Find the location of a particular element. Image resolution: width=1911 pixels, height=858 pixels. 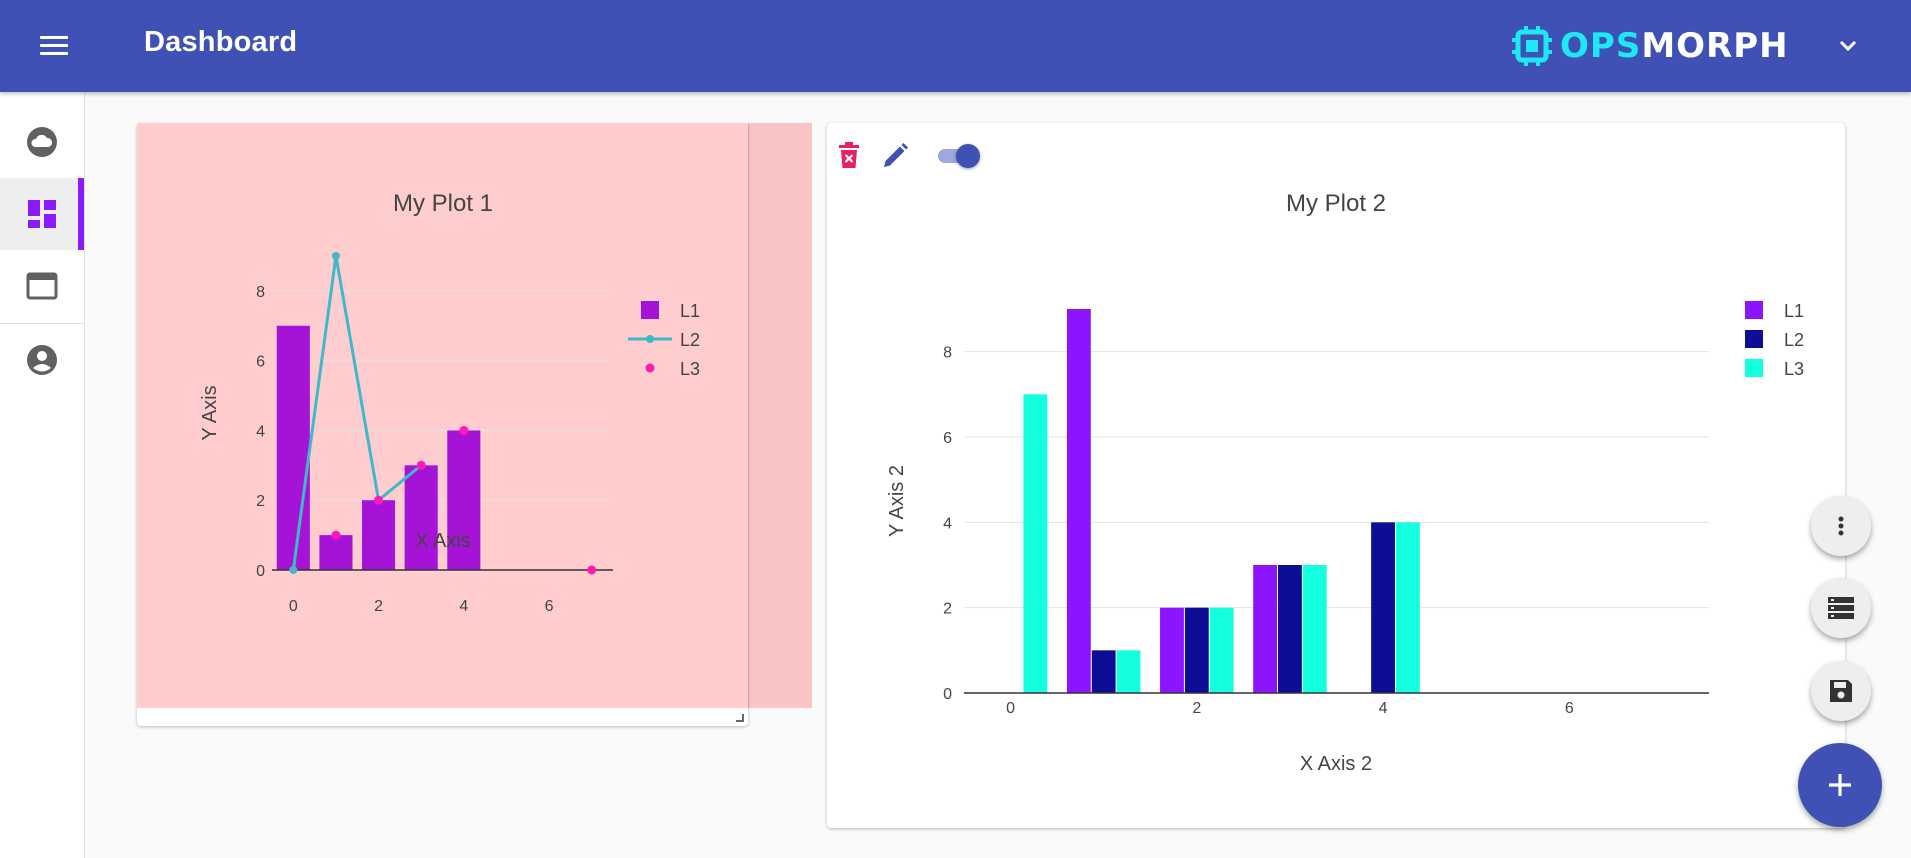

account-circle-icon is located at coordinates (42, 360).